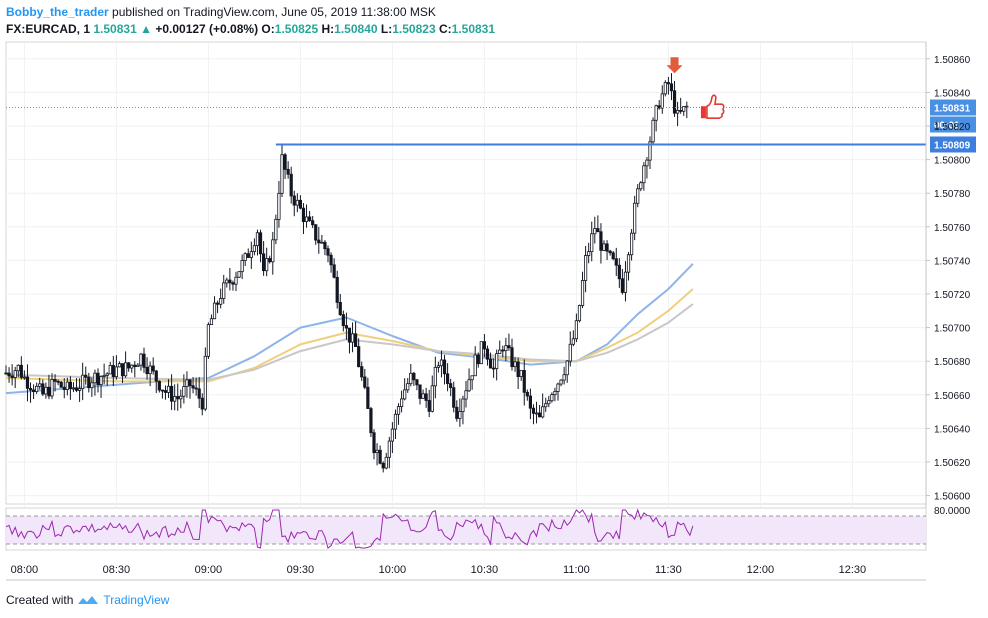  I want to click on partial-tick-label: 1, so click(937, 126).